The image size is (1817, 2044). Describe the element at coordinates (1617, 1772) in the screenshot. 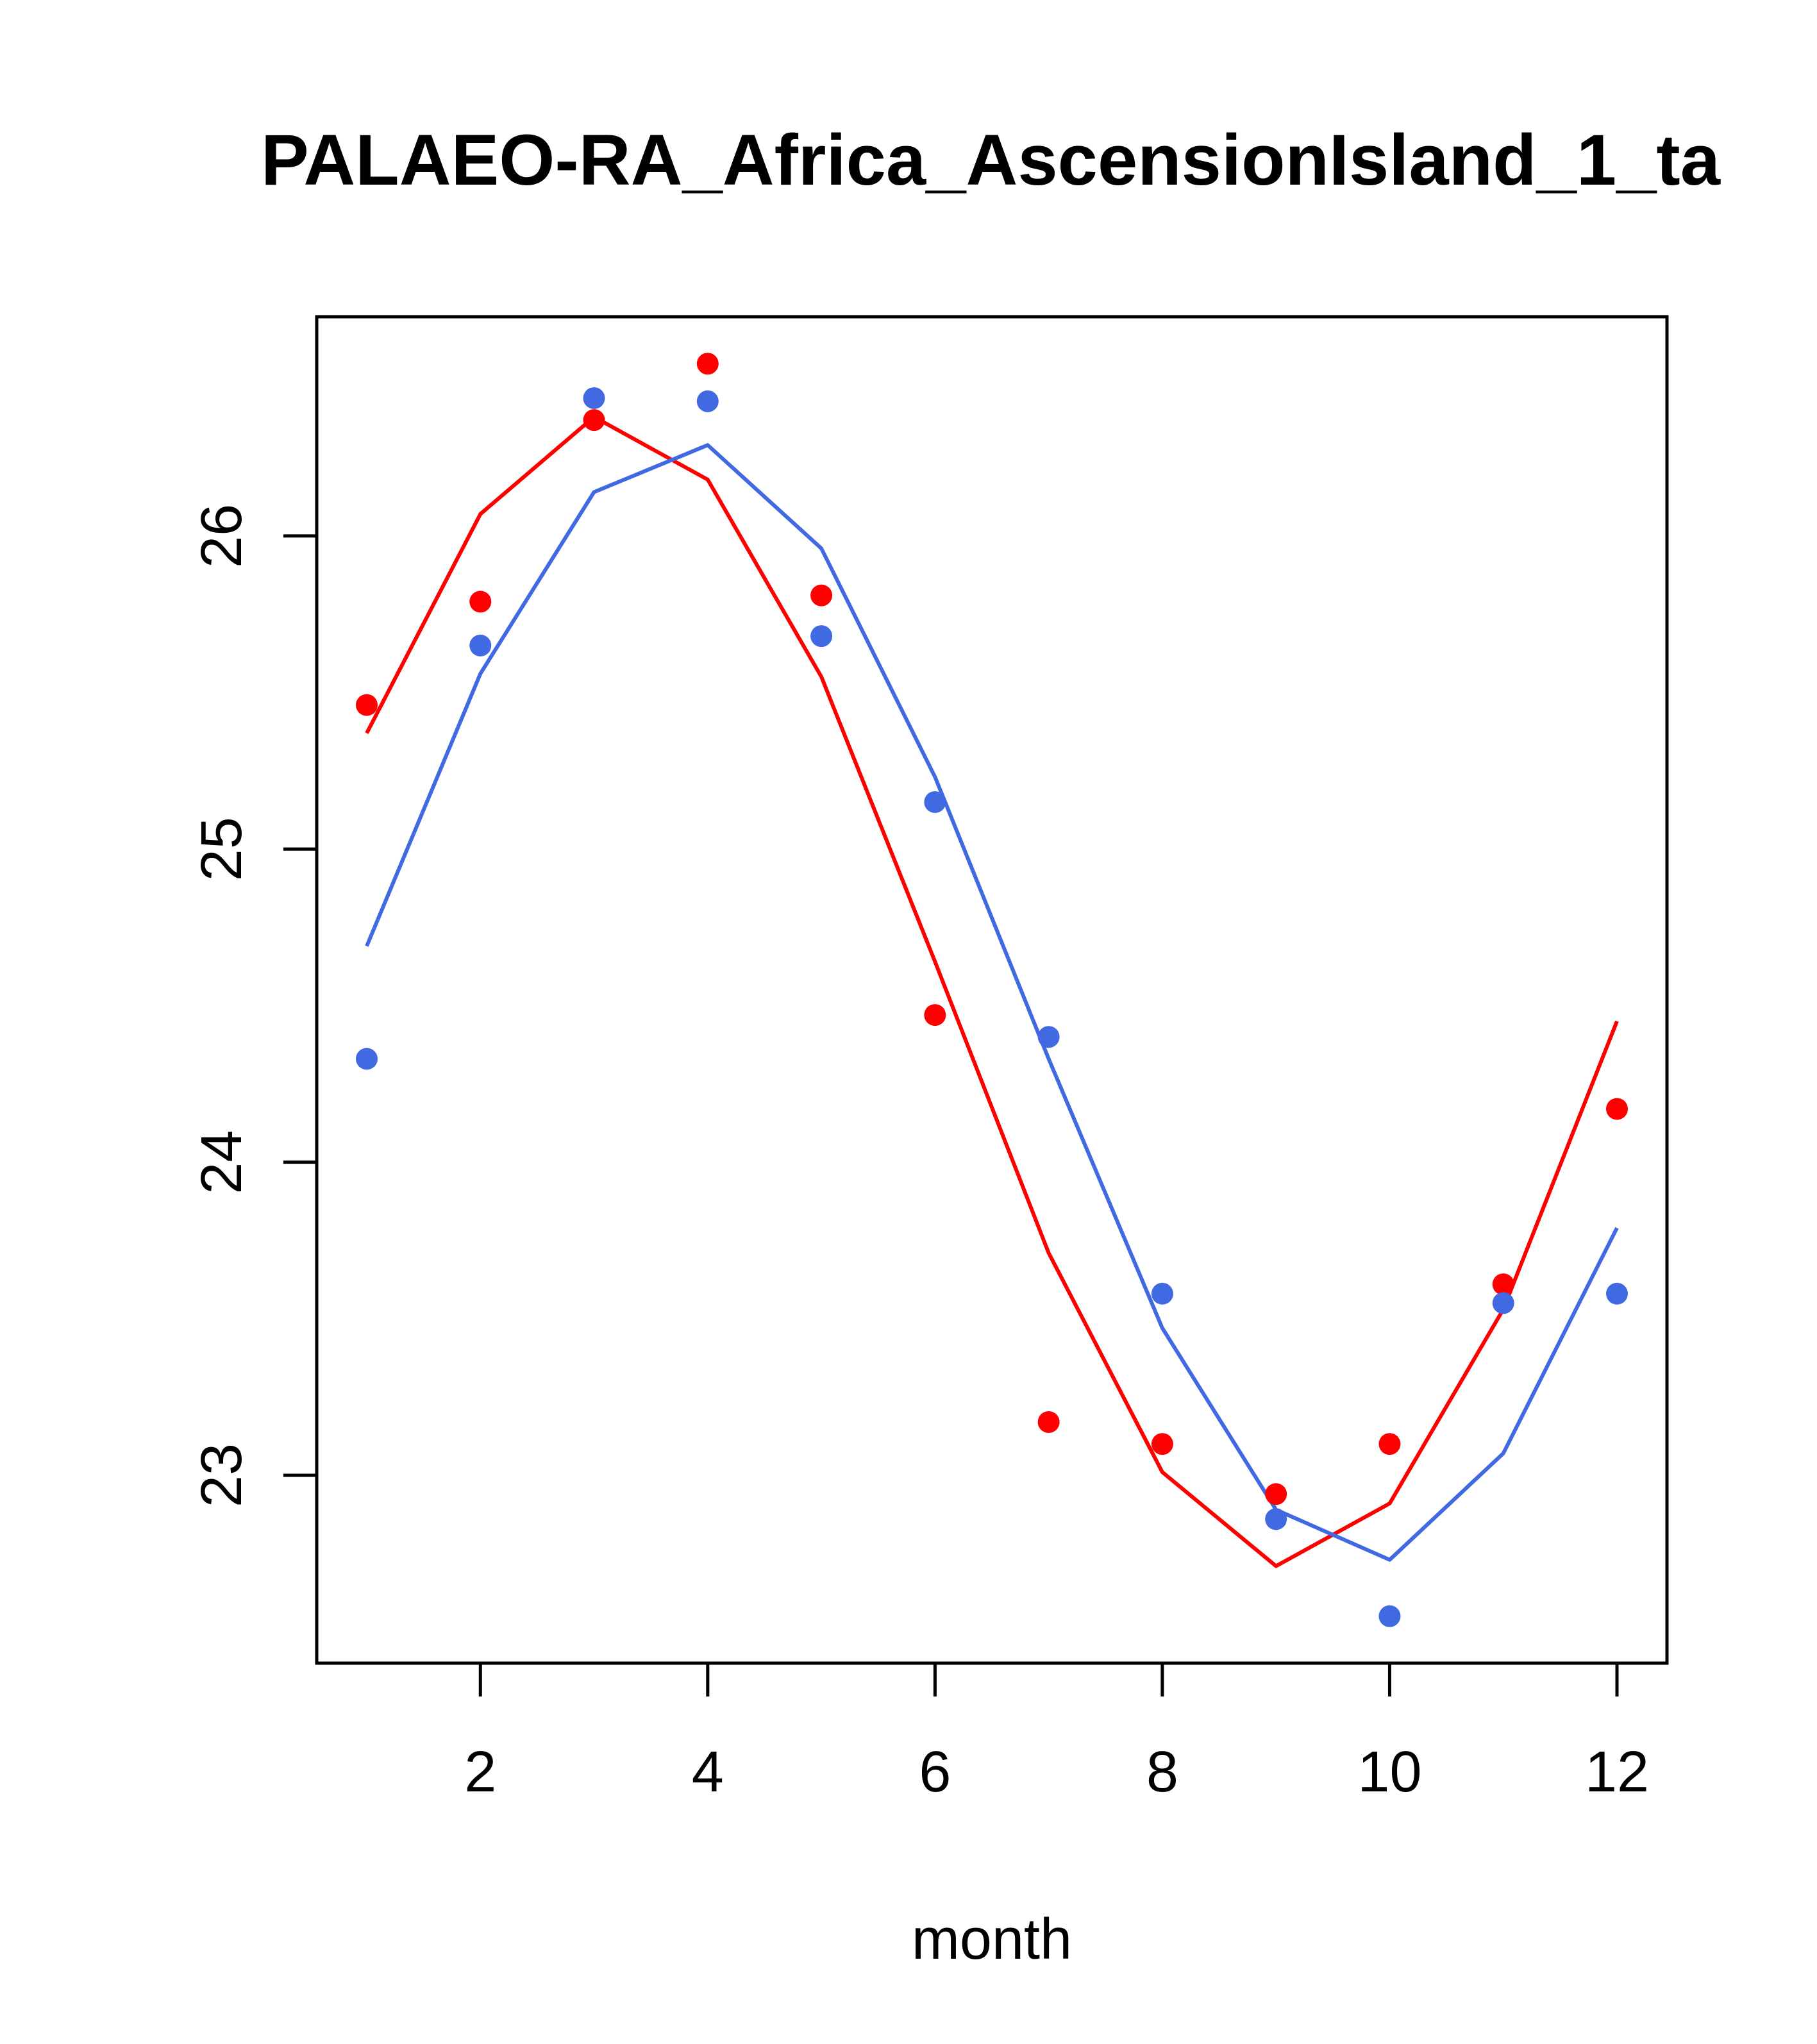

I see `x-tick-label: 12` at that location.